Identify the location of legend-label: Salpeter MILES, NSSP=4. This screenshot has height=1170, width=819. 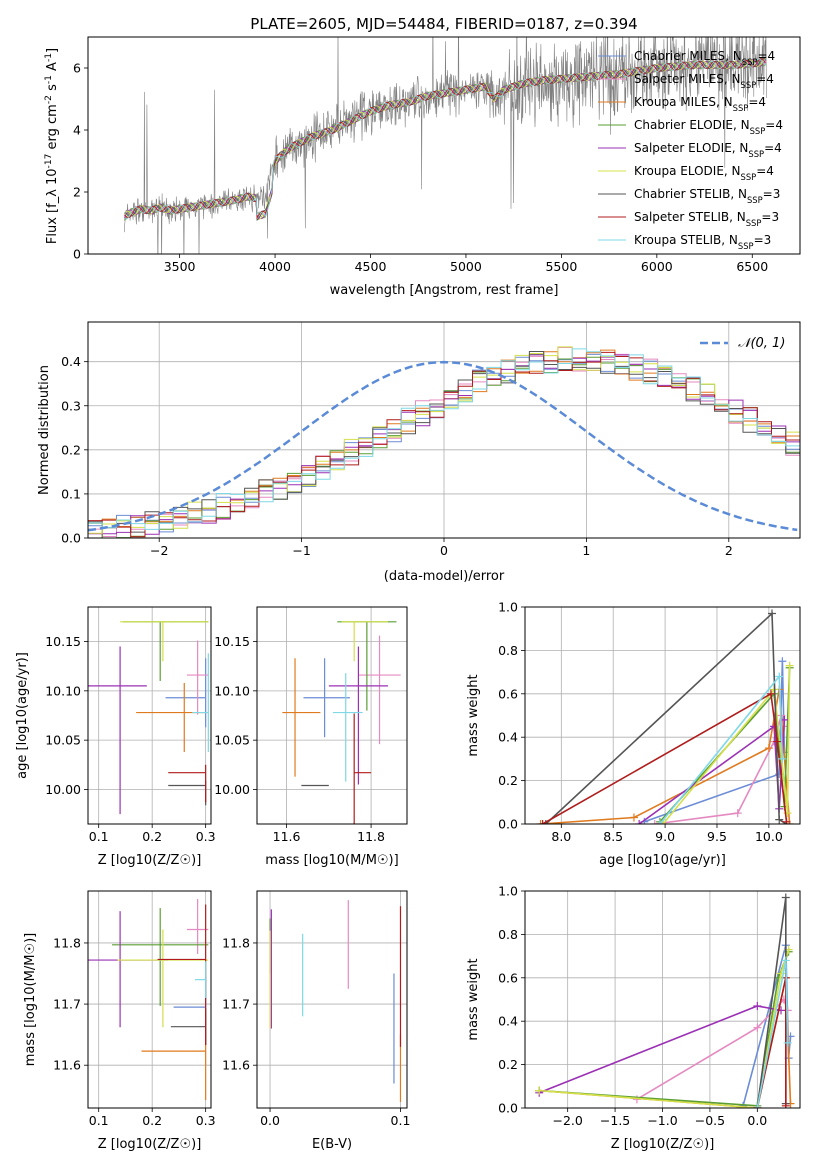
(704, 81).